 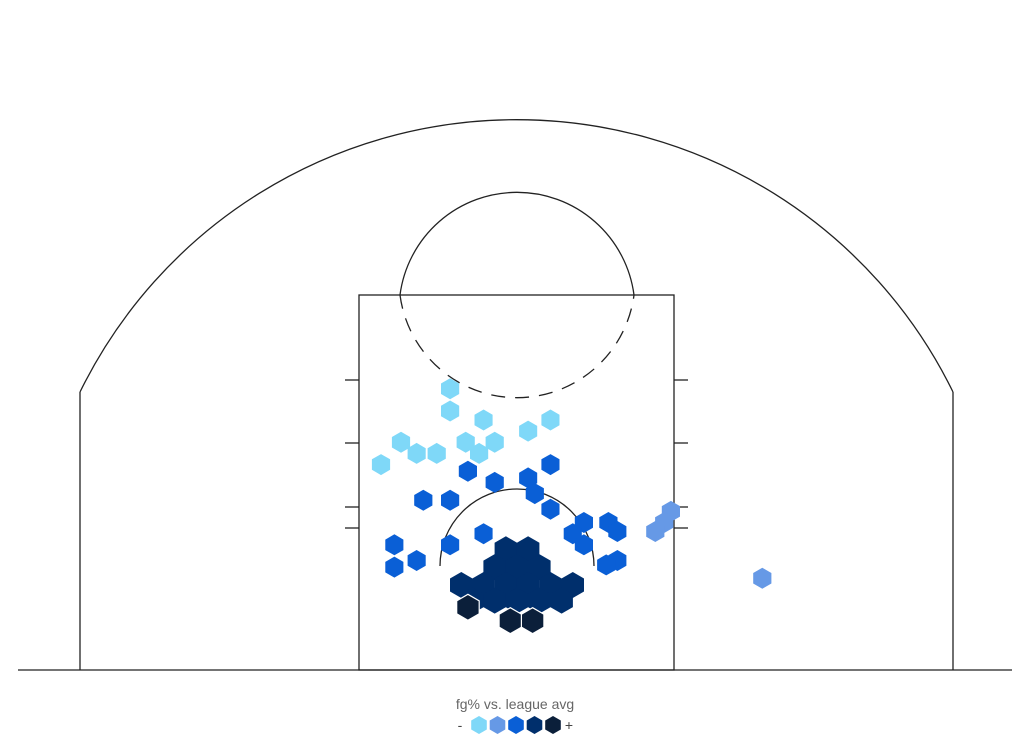 I want to click on legend-swatches, so click(x=516, y=725).